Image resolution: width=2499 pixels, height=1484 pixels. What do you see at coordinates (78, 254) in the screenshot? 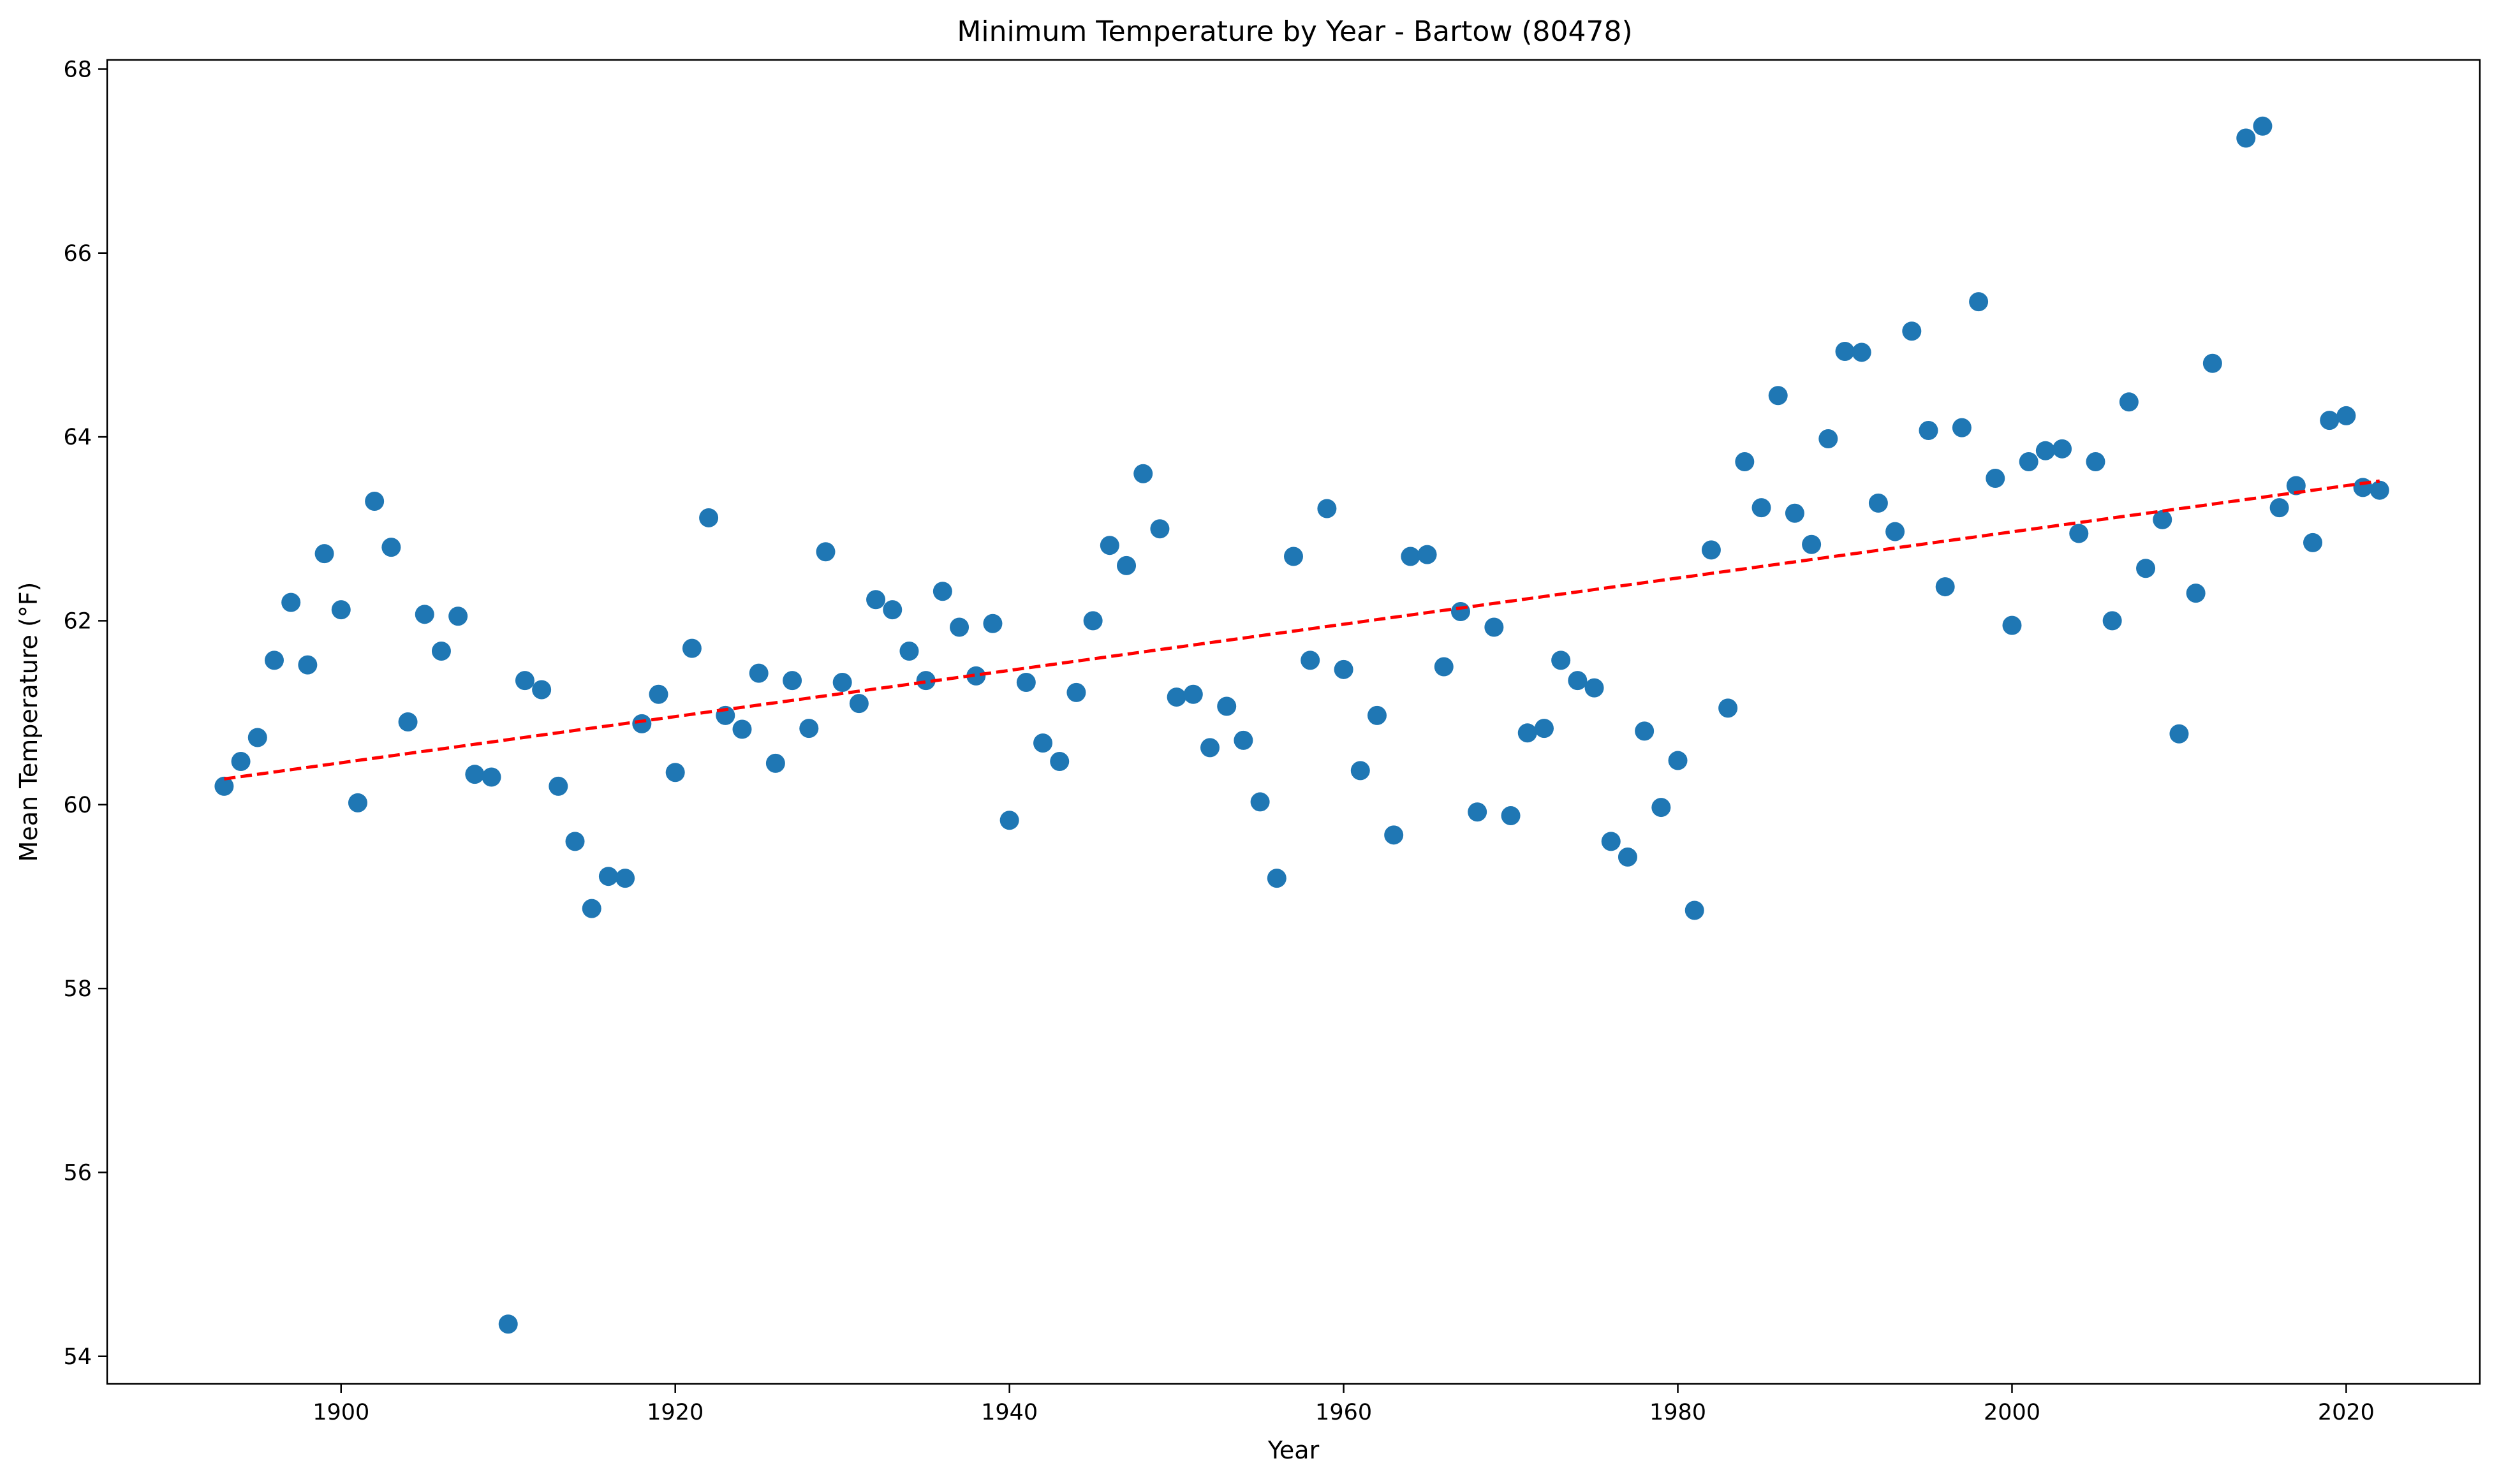
I see `y-tick-label: 66` at bounding box center [78, 254].